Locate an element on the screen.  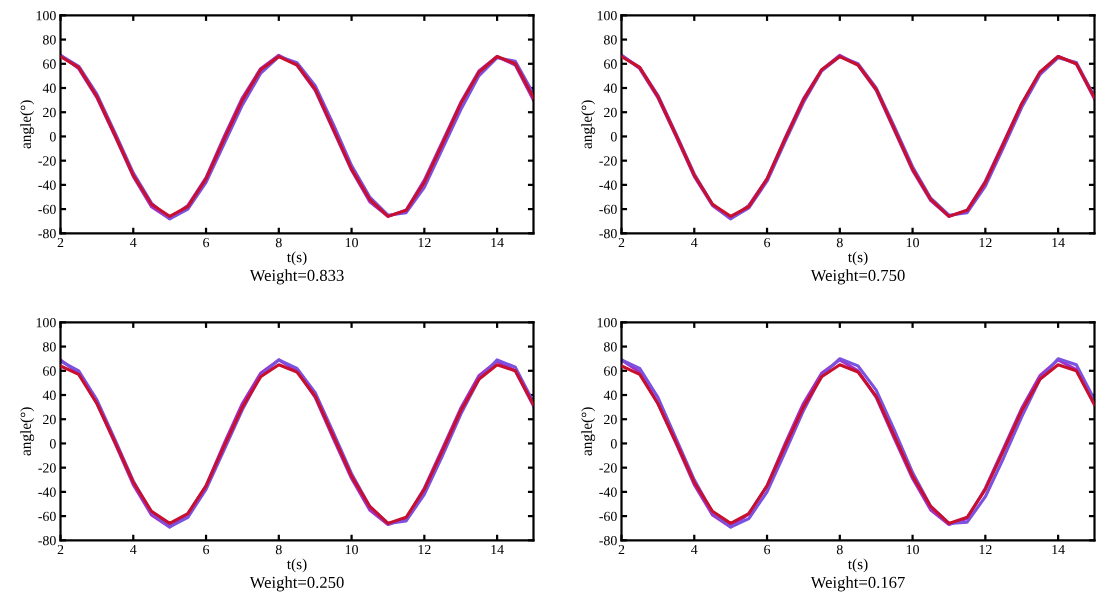
text: Weight=0.250 is located at coordinates (296, 584).